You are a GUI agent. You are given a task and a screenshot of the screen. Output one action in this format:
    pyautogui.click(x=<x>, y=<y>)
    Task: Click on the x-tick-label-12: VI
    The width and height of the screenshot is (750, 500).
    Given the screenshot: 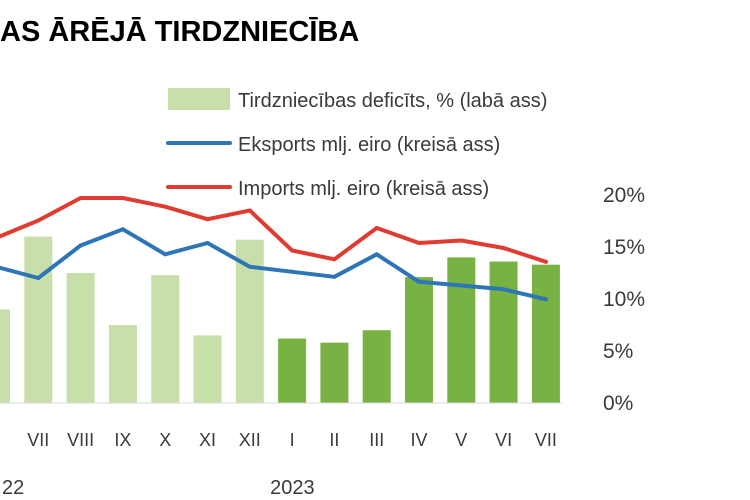 What is the action you would take?
    pyautogui.click(x=503, y=440)
    